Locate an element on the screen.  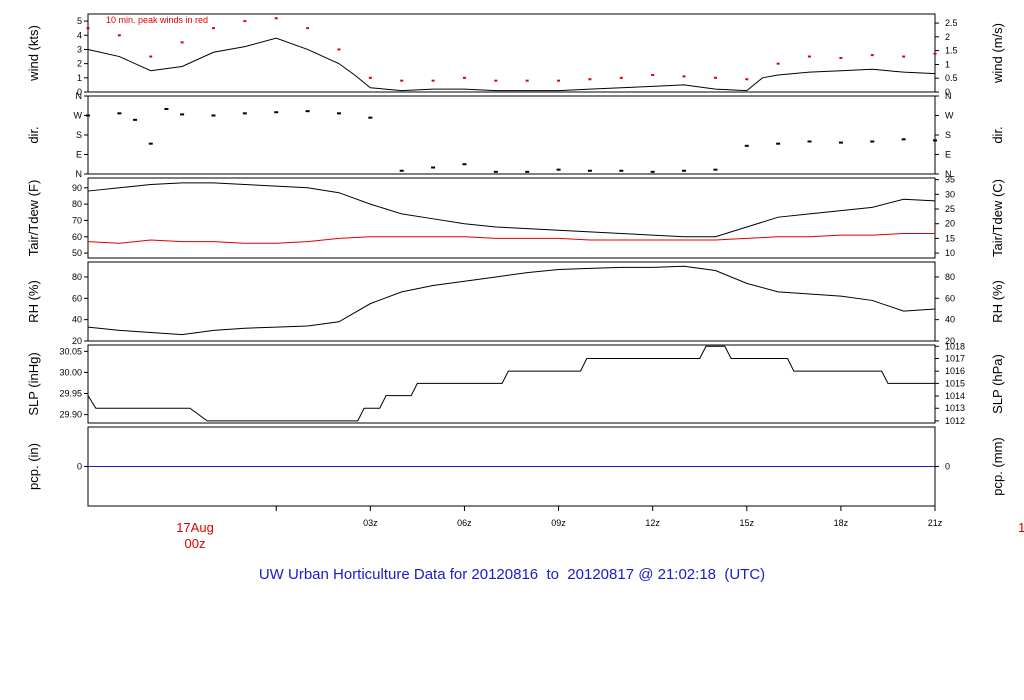
y-axis-label-dir: dir. is located at coordinates (33, 134).